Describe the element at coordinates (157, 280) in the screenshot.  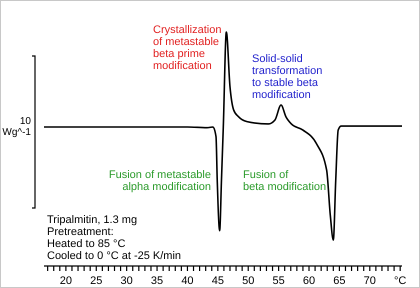
I see `x-tick-label: 35` at that location.